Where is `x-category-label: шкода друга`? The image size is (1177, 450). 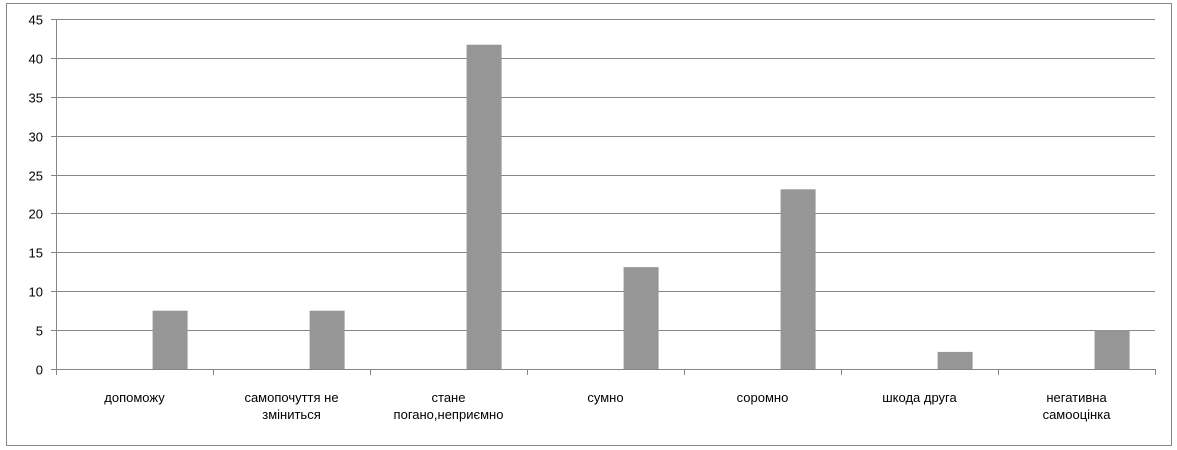
x-category-label: шкода друга is located at coordinates (919, 397).